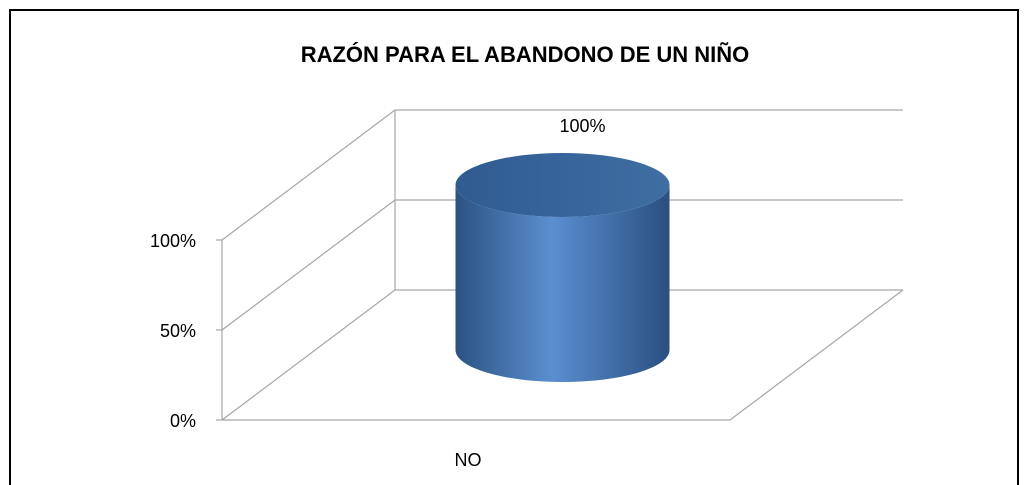  Describe the element at coordinates (183, 421) in the screenshot. I see `y-tick-label: 0%` at that location.